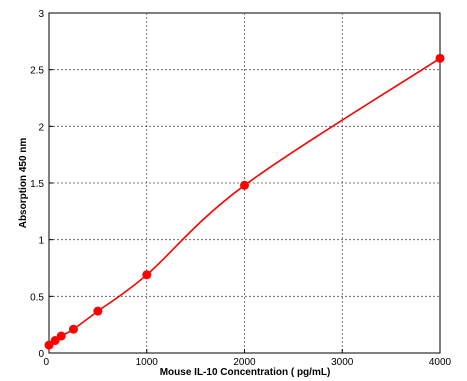  Describe the element at coordinates (23, 183) in the screenshot. I see `y-axis-title: Absorption 450 nm` at that location.